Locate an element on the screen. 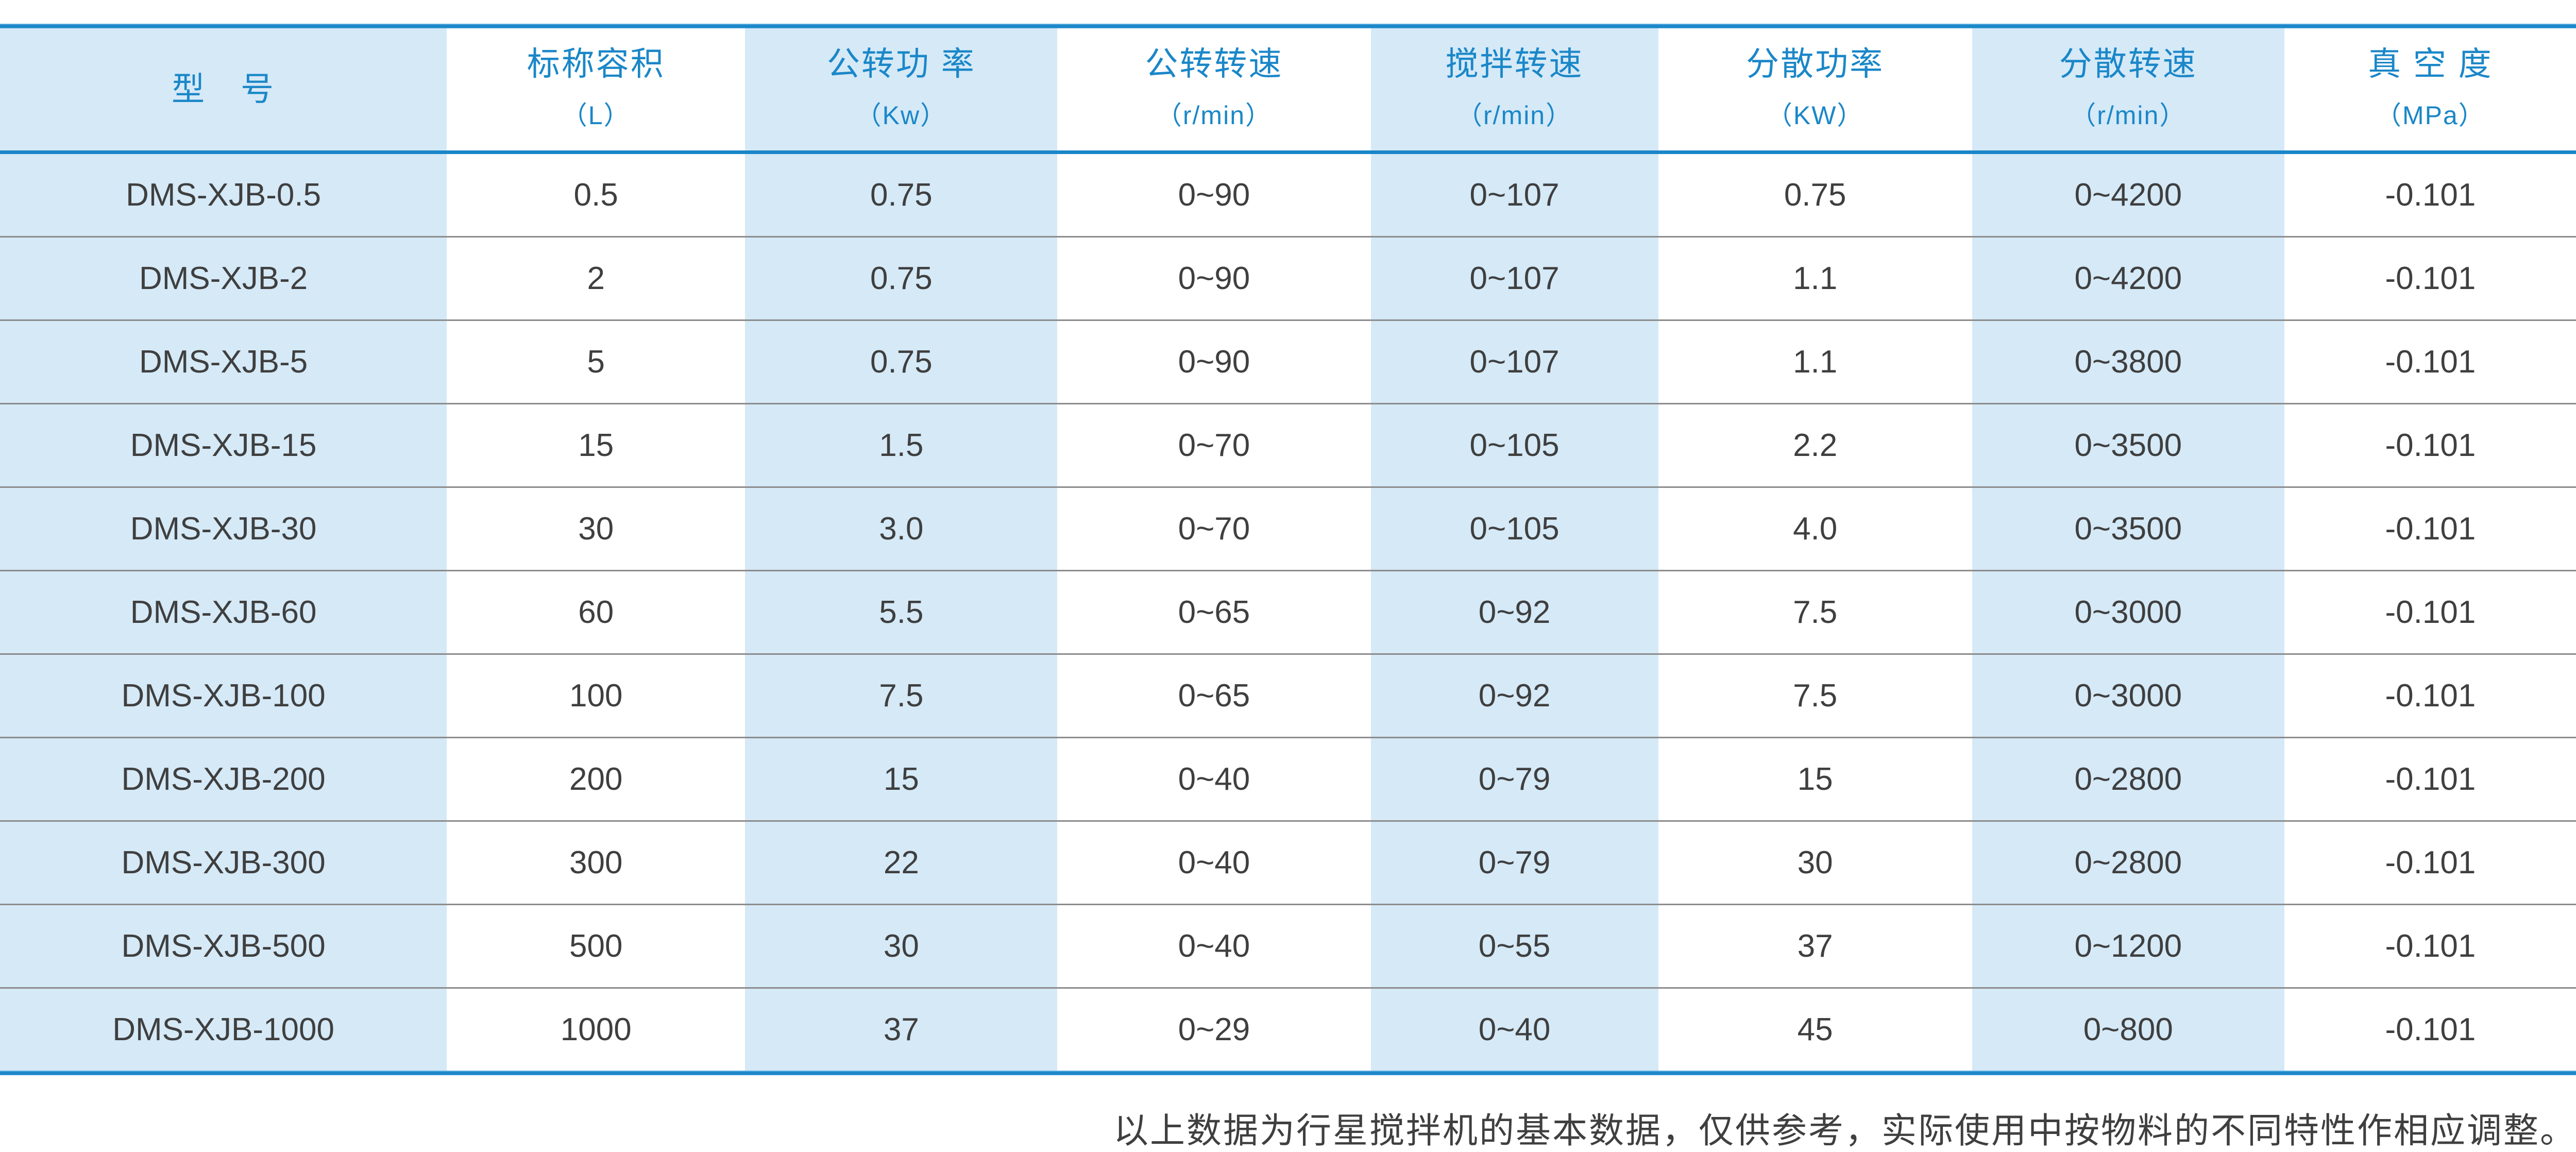  column-header-nominal-capacity: 标称容积 （L） is located at coordinates (596, 91).